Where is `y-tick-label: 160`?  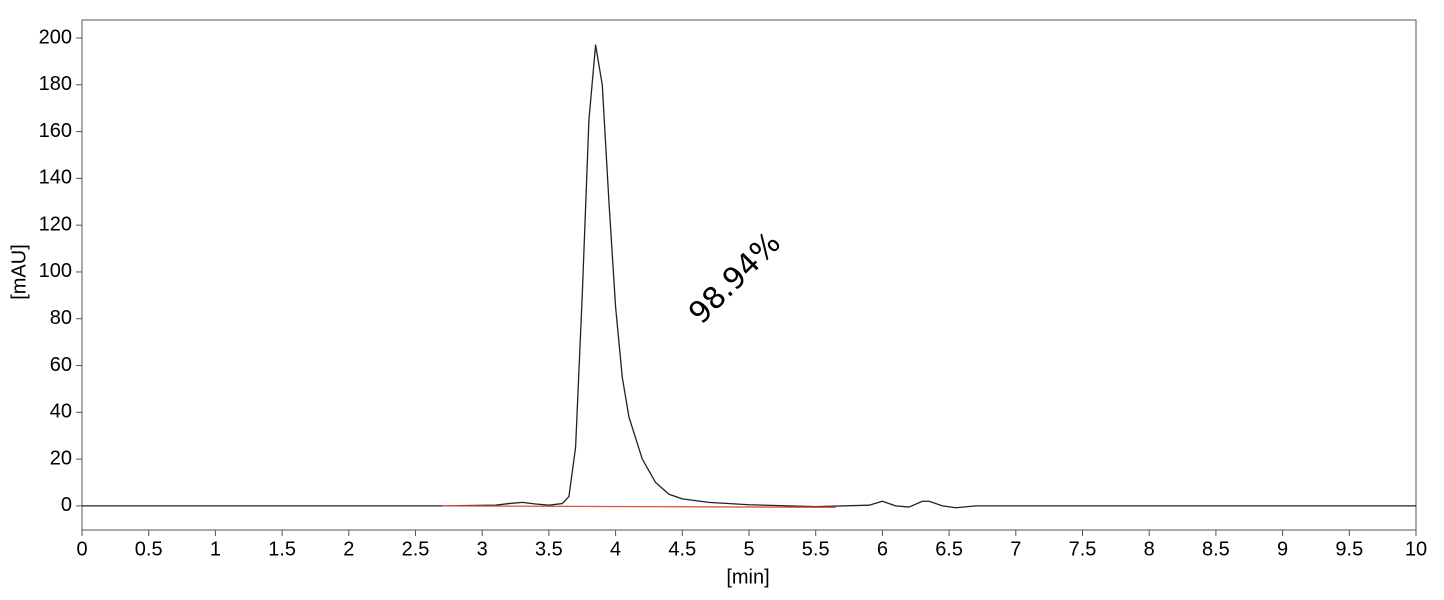 y-tick-label: 160 is located at coordinates (55, 131).